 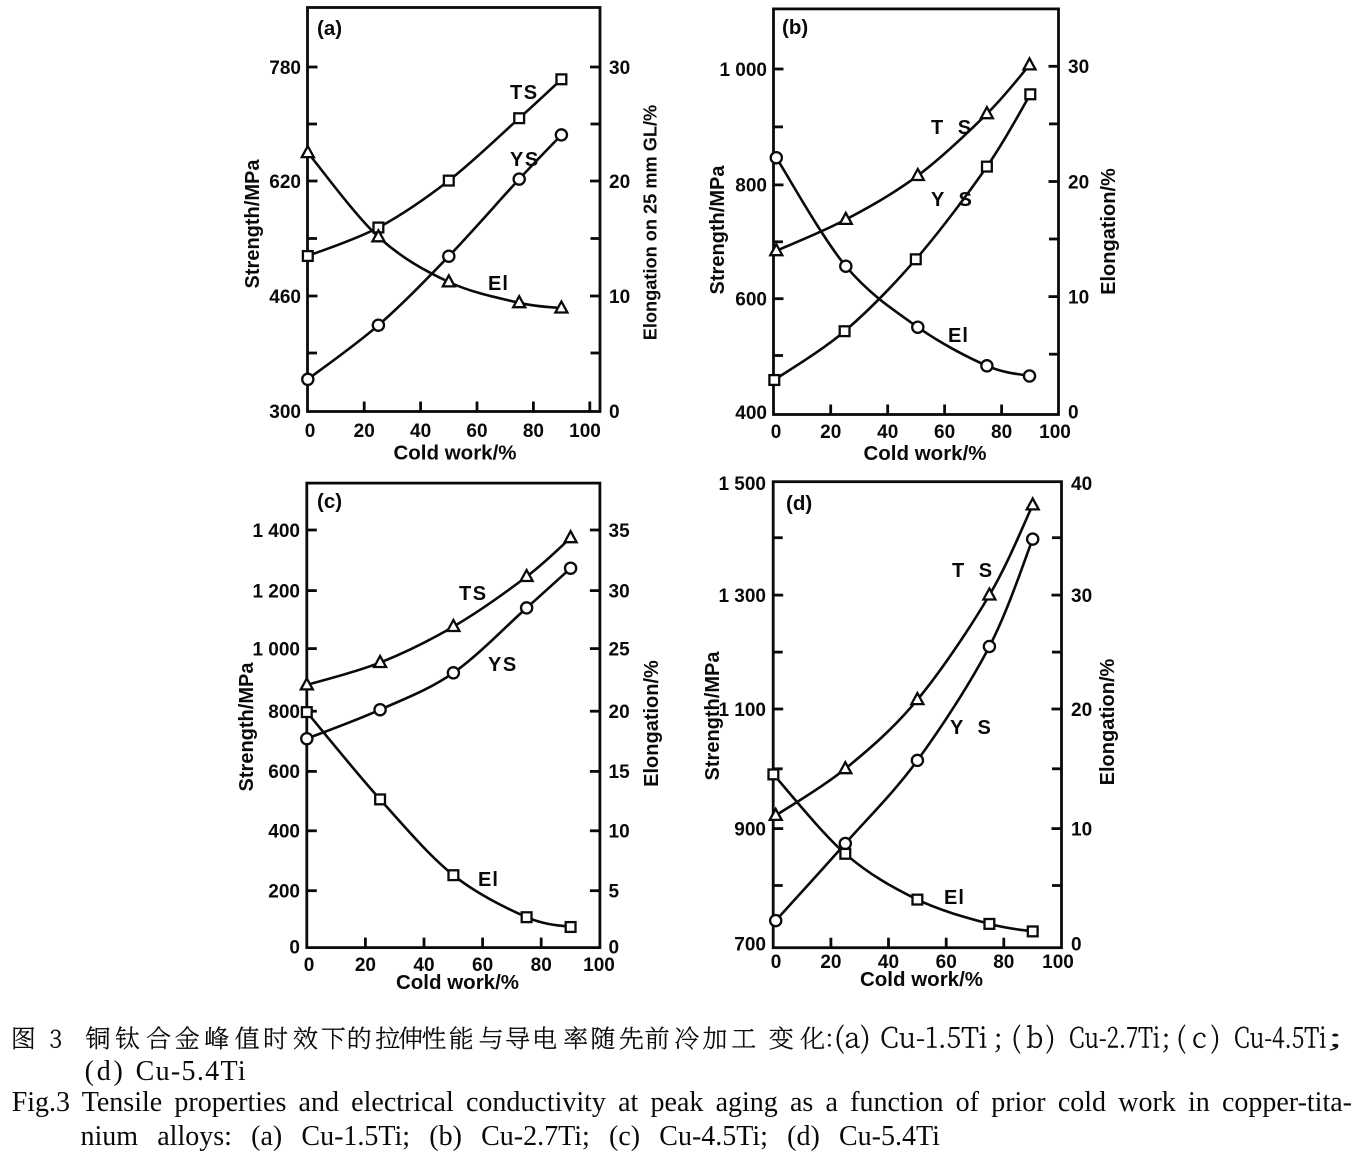 I want to click on svg-text: 700, so click(x=750, y=945).